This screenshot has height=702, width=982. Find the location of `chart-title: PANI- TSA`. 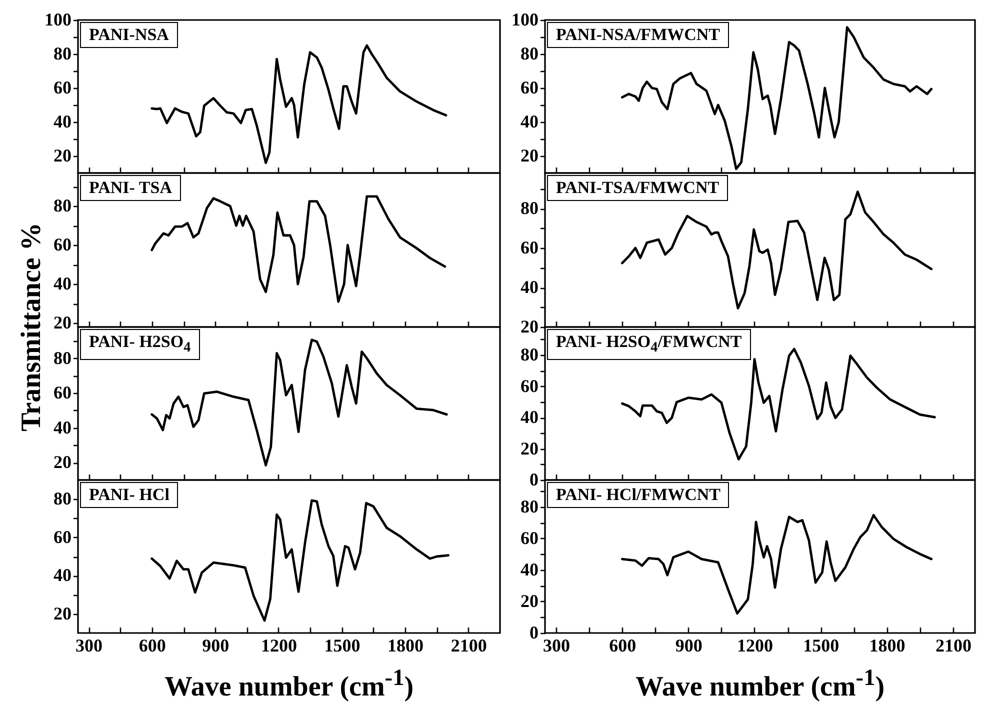

chart-title: PANI- TSA is located at coordinates (130, 188).